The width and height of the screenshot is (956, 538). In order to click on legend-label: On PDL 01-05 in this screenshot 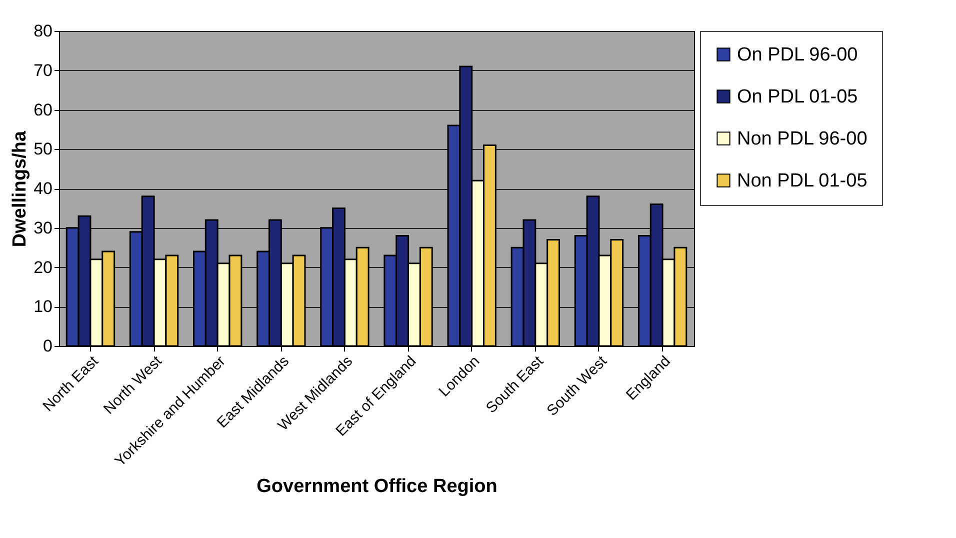, I will do `click(797, 97)`.